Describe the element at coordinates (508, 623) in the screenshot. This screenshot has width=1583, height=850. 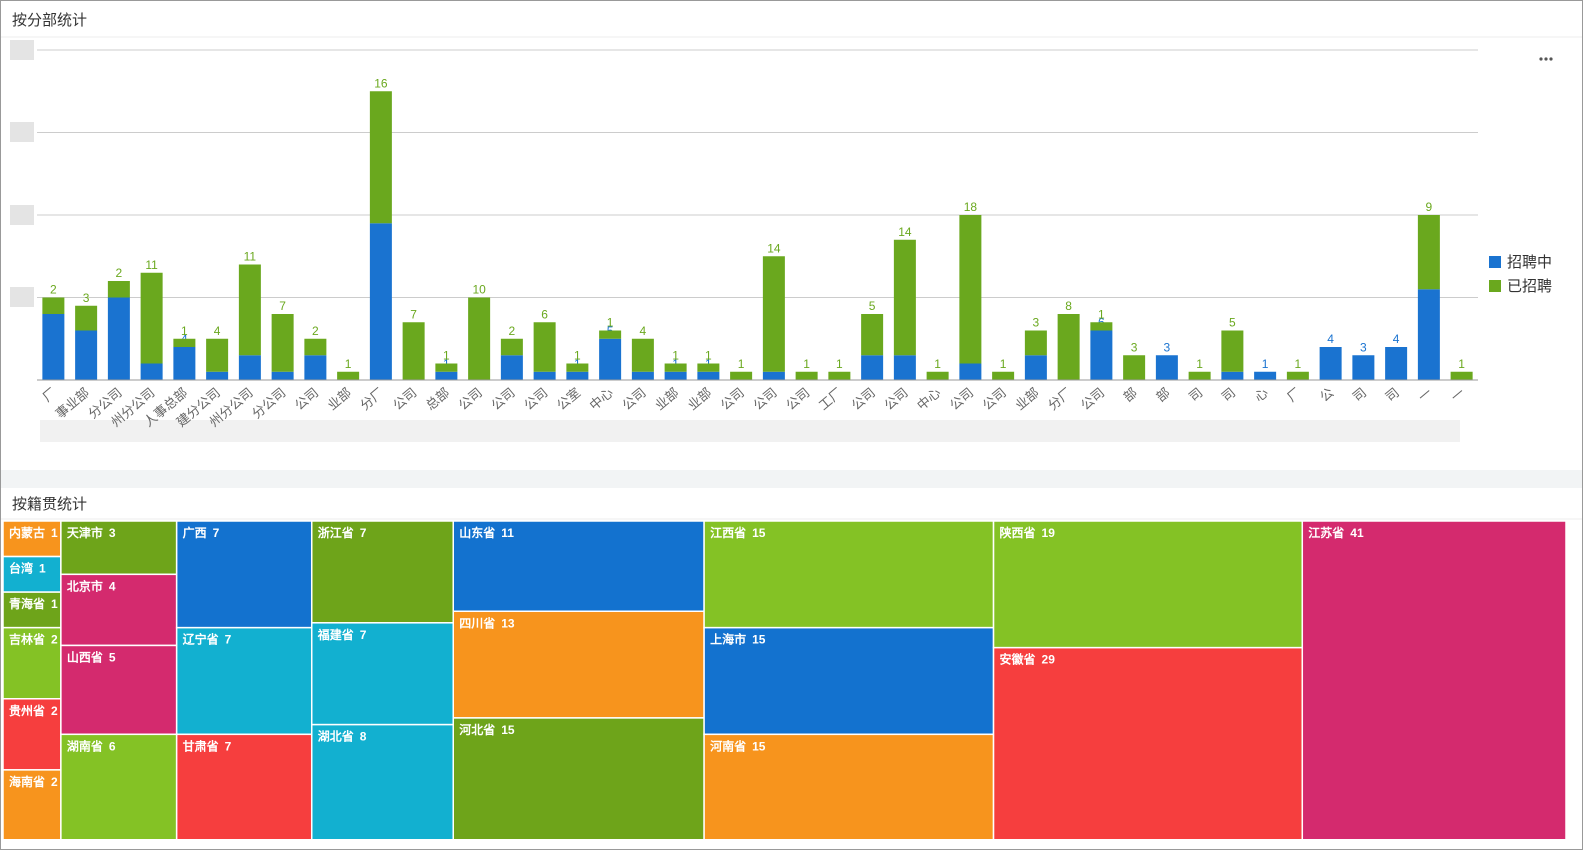
I see `cell-value: 13` at that location.